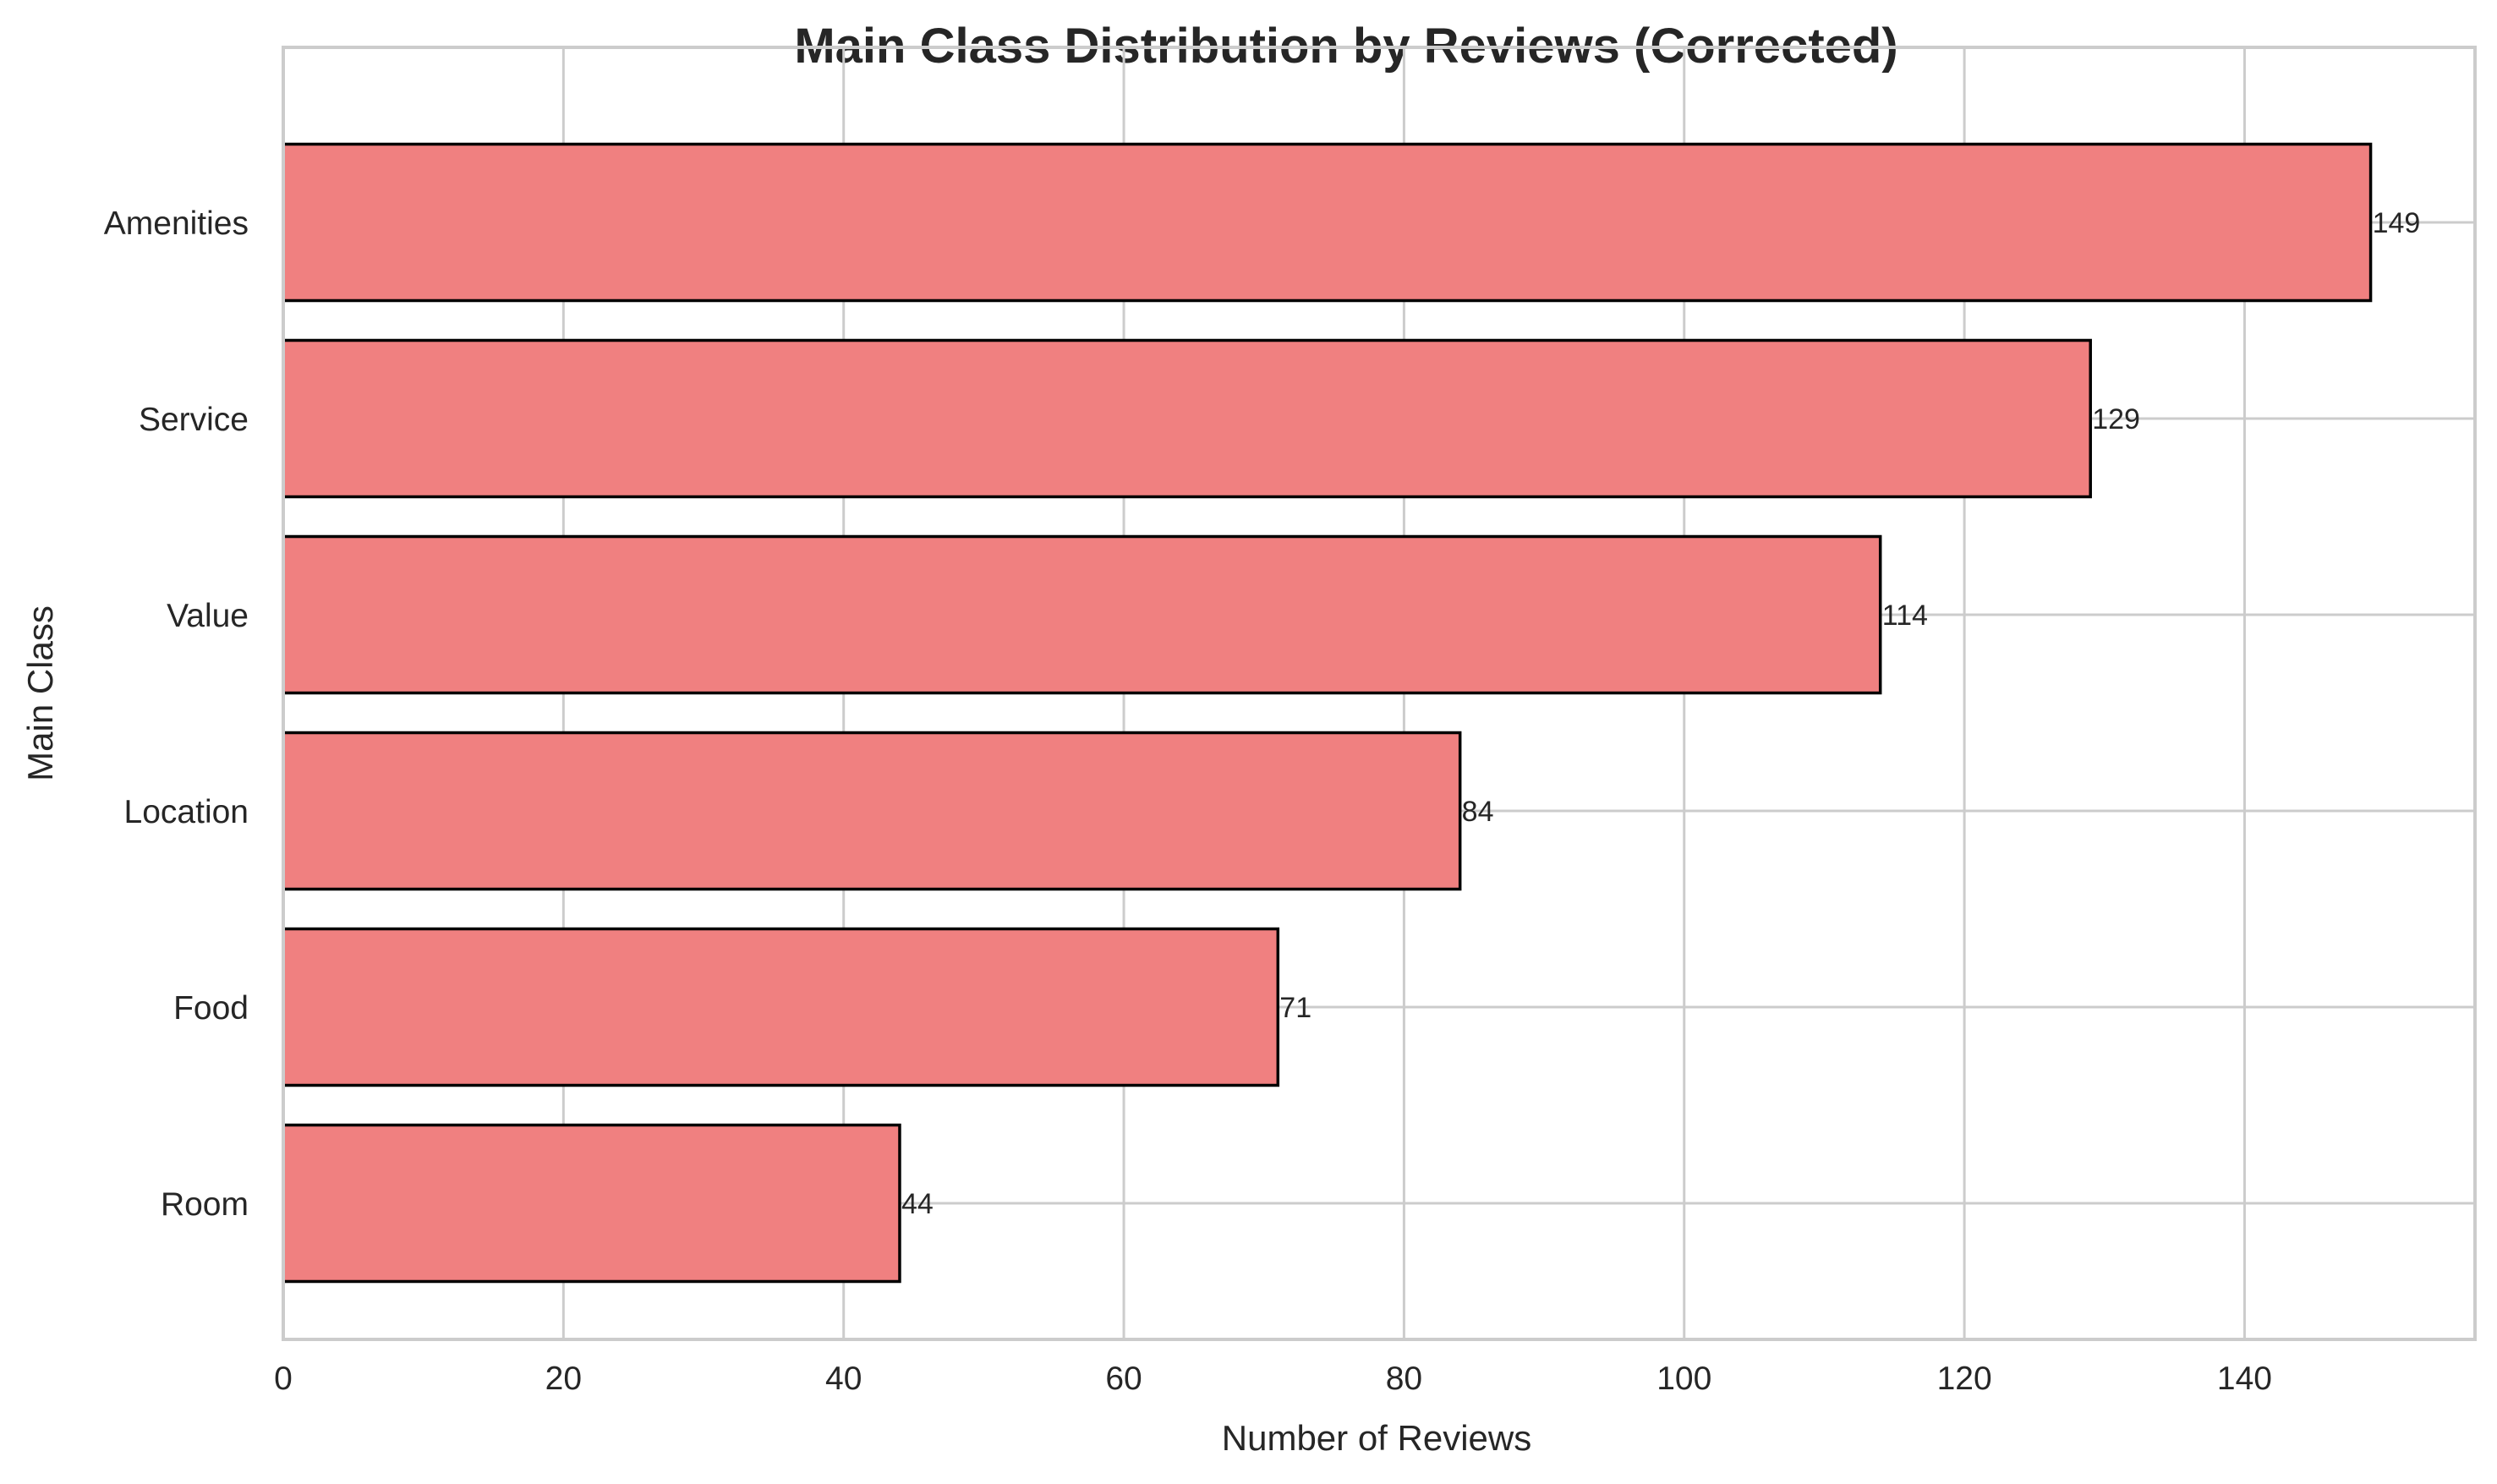  What do you see at coordinates (205, 1204) in the screenshot?
I see `y-tick-label: Room` at bounding box center [205, 1204].